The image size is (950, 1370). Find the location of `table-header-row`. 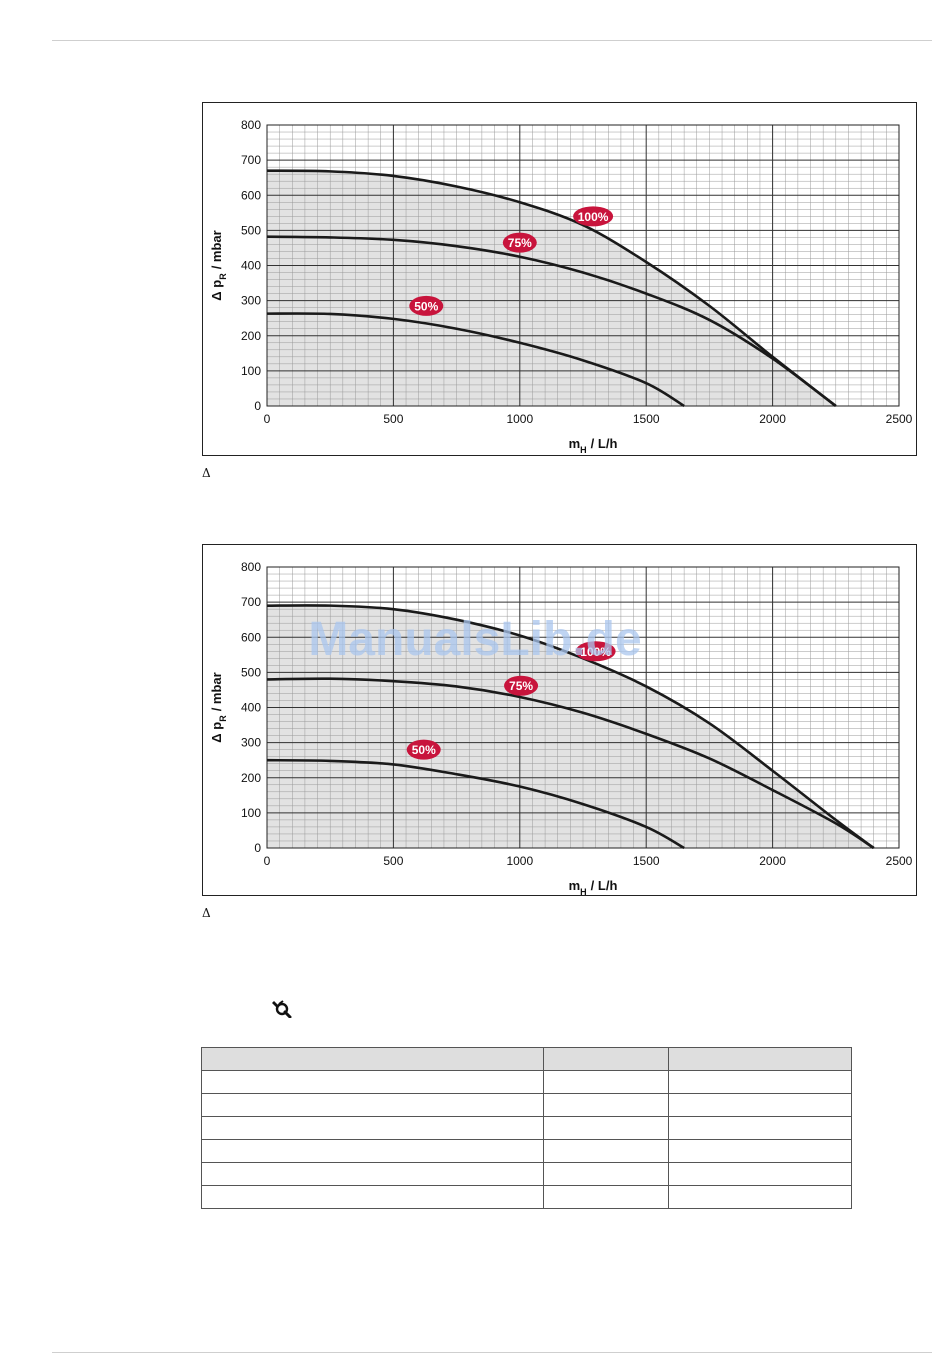

table-header-row is located at coordinates (526, 1059).